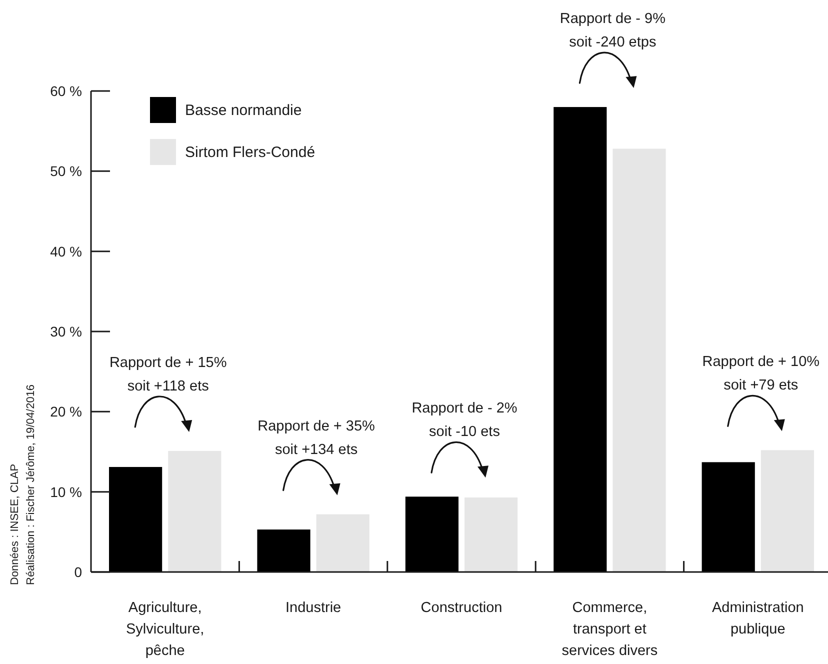 This screenshot has height=664, width=828. What do you see at coordinates (313, 608) in the screenshot?
I see `x-tick-label: Industrie` at bounding box center [313, 608].